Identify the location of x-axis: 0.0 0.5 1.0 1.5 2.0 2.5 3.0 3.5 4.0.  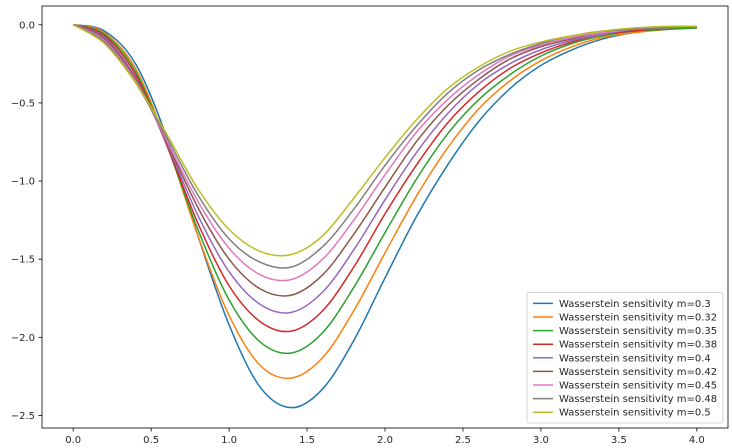
(385, 437).